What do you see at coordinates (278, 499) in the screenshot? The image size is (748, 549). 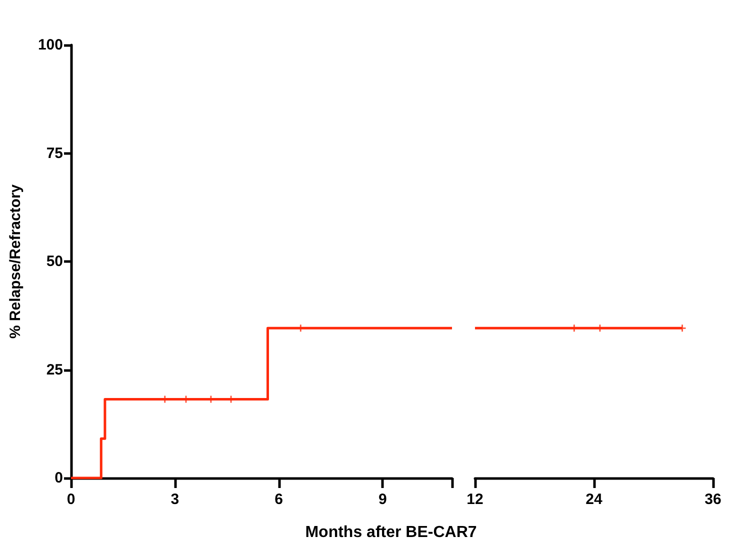 I see `x-tick-label: 6` at bounding box center [278, 499].